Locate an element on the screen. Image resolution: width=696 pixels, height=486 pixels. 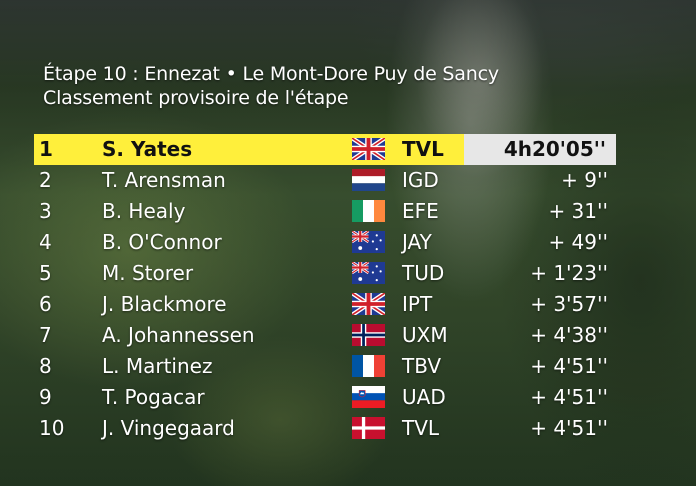
time-gap: + 31'' is located at coordinates (578, 211).